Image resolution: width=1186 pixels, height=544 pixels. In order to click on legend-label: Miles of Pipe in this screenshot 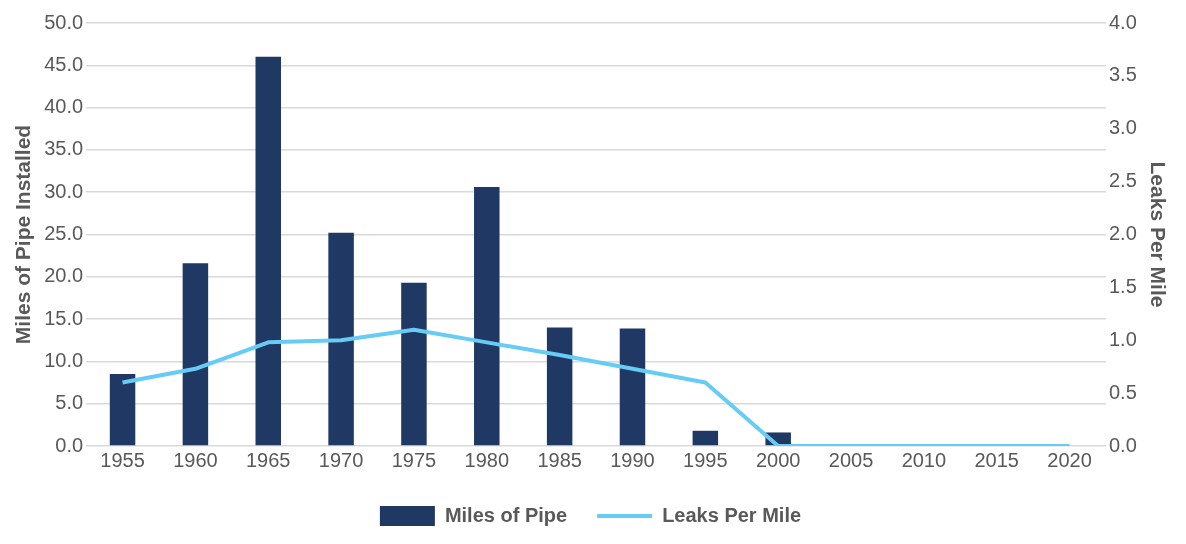, I will do `click(506, 514)`.